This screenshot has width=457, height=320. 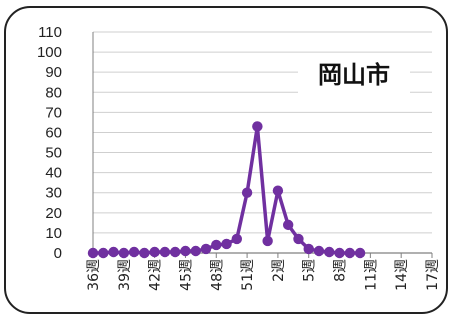 I want to click on title-box: 岡山市, so click(x=354, y=74).